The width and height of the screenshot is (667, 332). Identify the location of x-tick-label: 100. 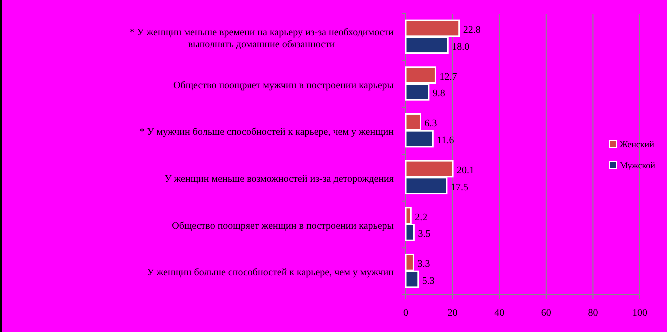
(640, 314).